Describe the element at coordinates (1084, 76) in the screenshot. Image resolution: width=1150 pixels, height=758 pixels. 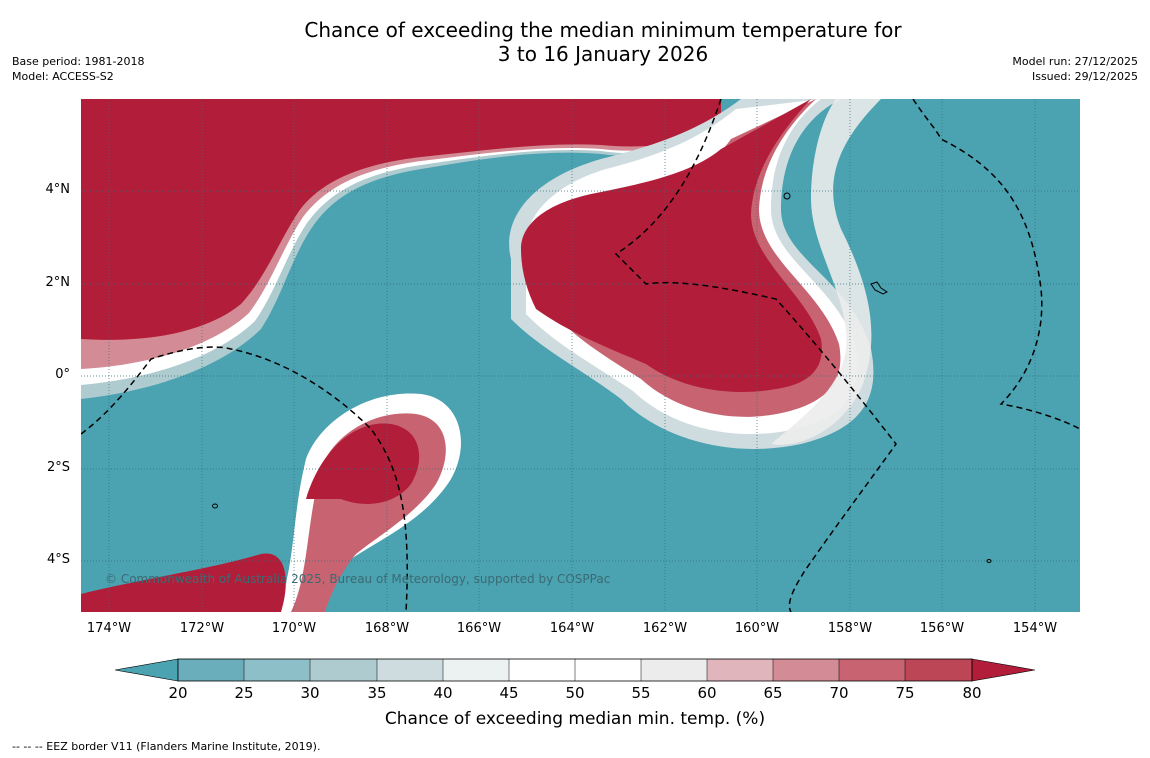
I see `issued-date: Issued: 29/12/2025` at that location.